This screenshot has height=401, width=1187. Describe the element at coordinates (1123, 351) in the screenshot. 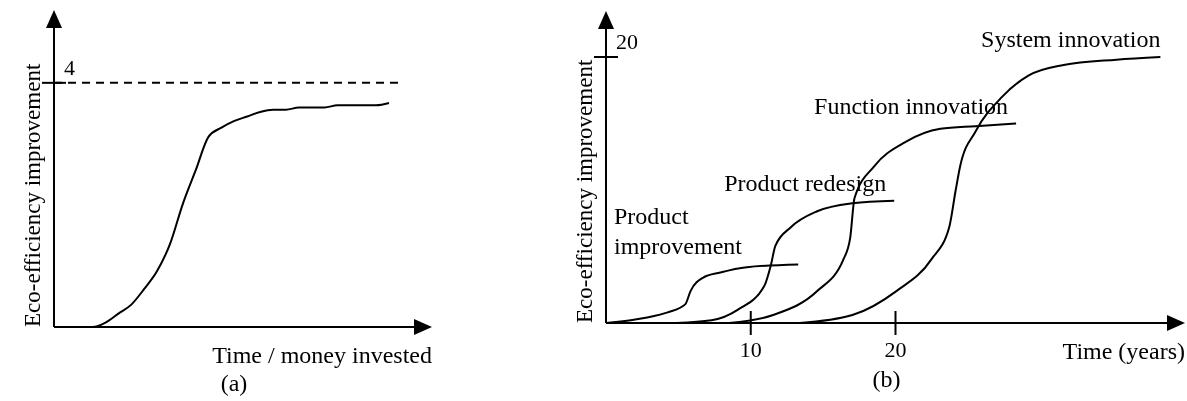

I see `x-axis-title: Time (years)` at that location.